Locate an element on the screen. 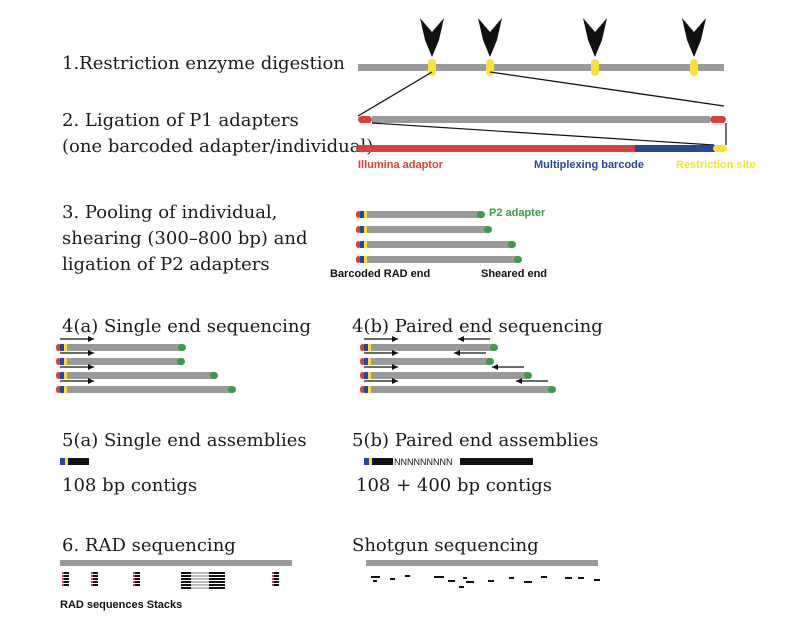 This screenshot has width=808, height=629. step-1-text: 1.Restriction enzyme digestion is located at coordinates (203, 63).